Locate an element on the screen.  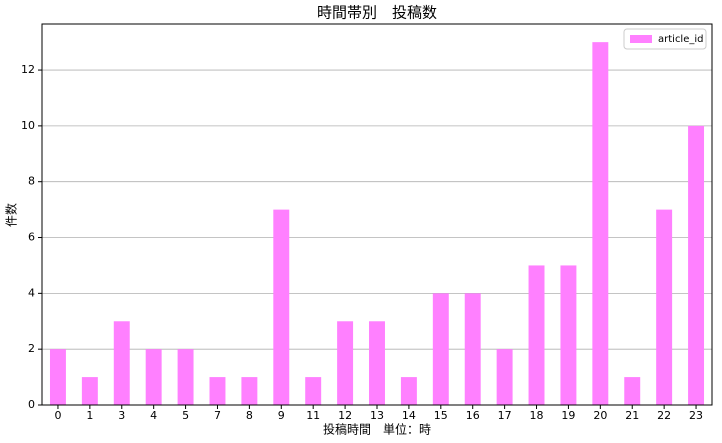
y-tick-label: 10 is located at coordinates (28, 125).